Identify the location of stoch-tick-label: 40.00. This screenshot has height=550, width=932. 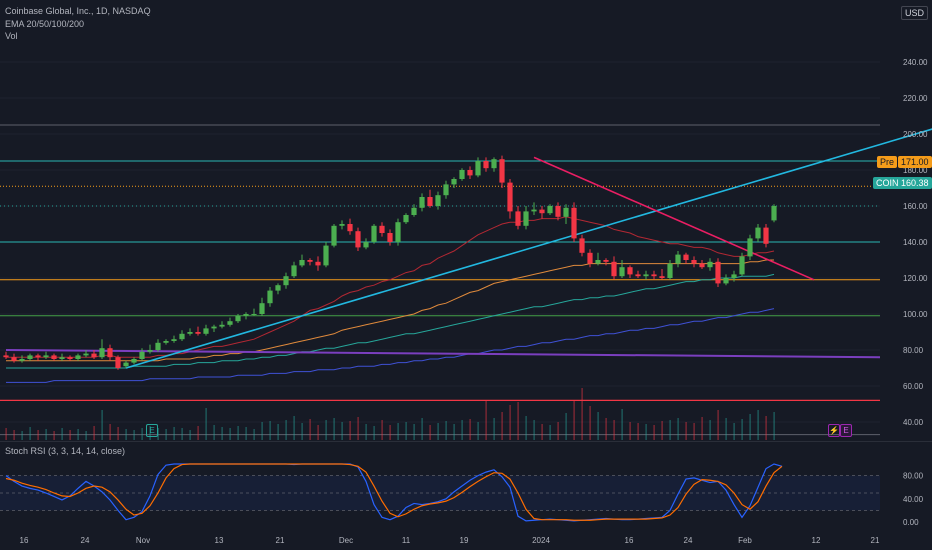
(913, 499).